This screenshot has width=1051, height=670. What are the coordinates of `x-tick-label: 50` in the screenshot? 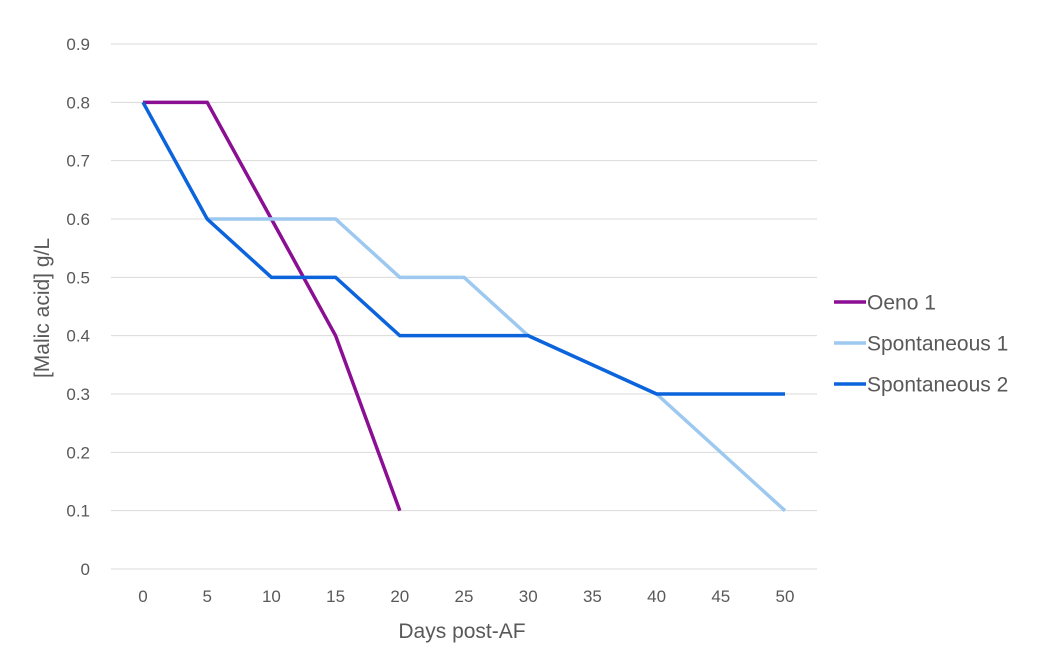 It's located at (785, 596).